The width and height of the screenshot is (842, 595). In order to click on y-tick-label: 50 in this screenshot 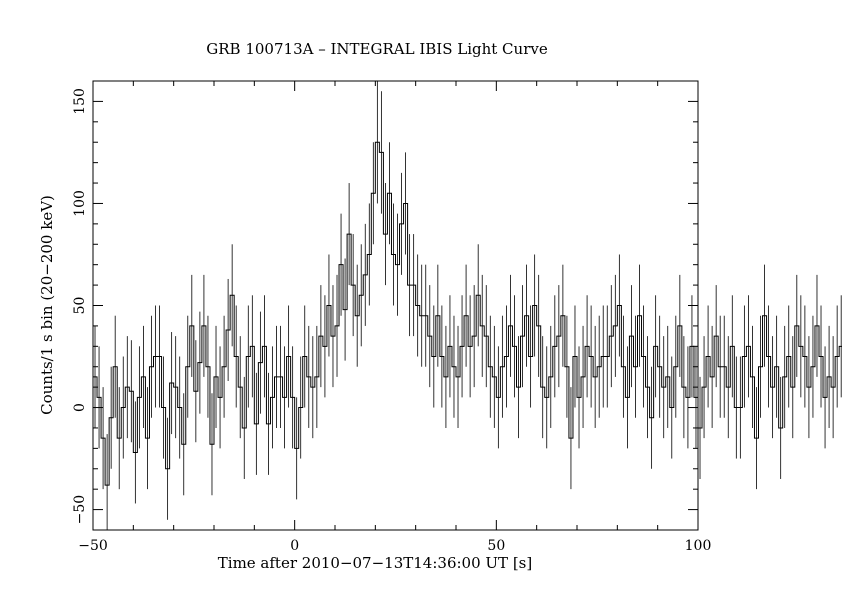, I will do `click(80, 306)`.